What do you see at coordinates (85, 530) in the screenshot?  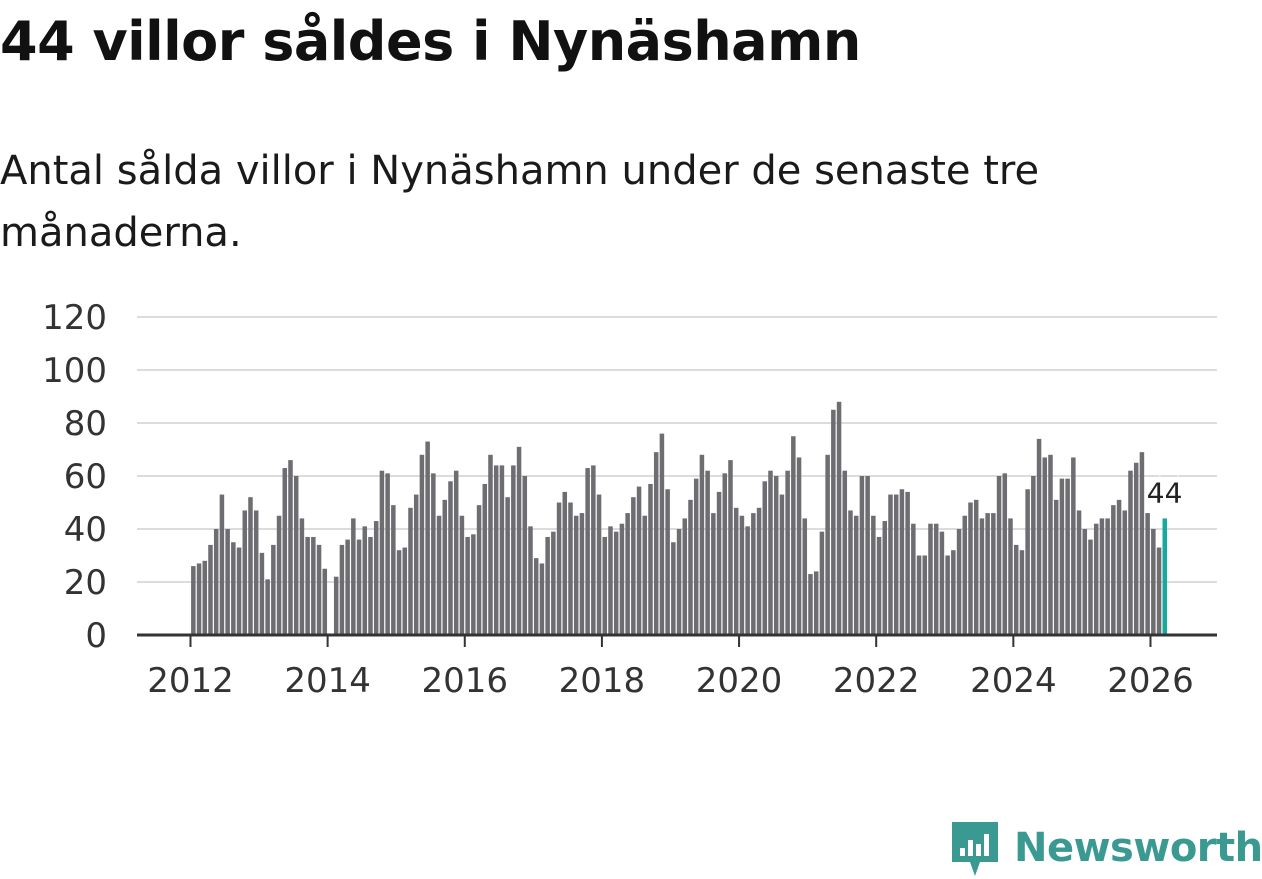 I see `y-tick-label: 40` at bounding box center [85, 530].